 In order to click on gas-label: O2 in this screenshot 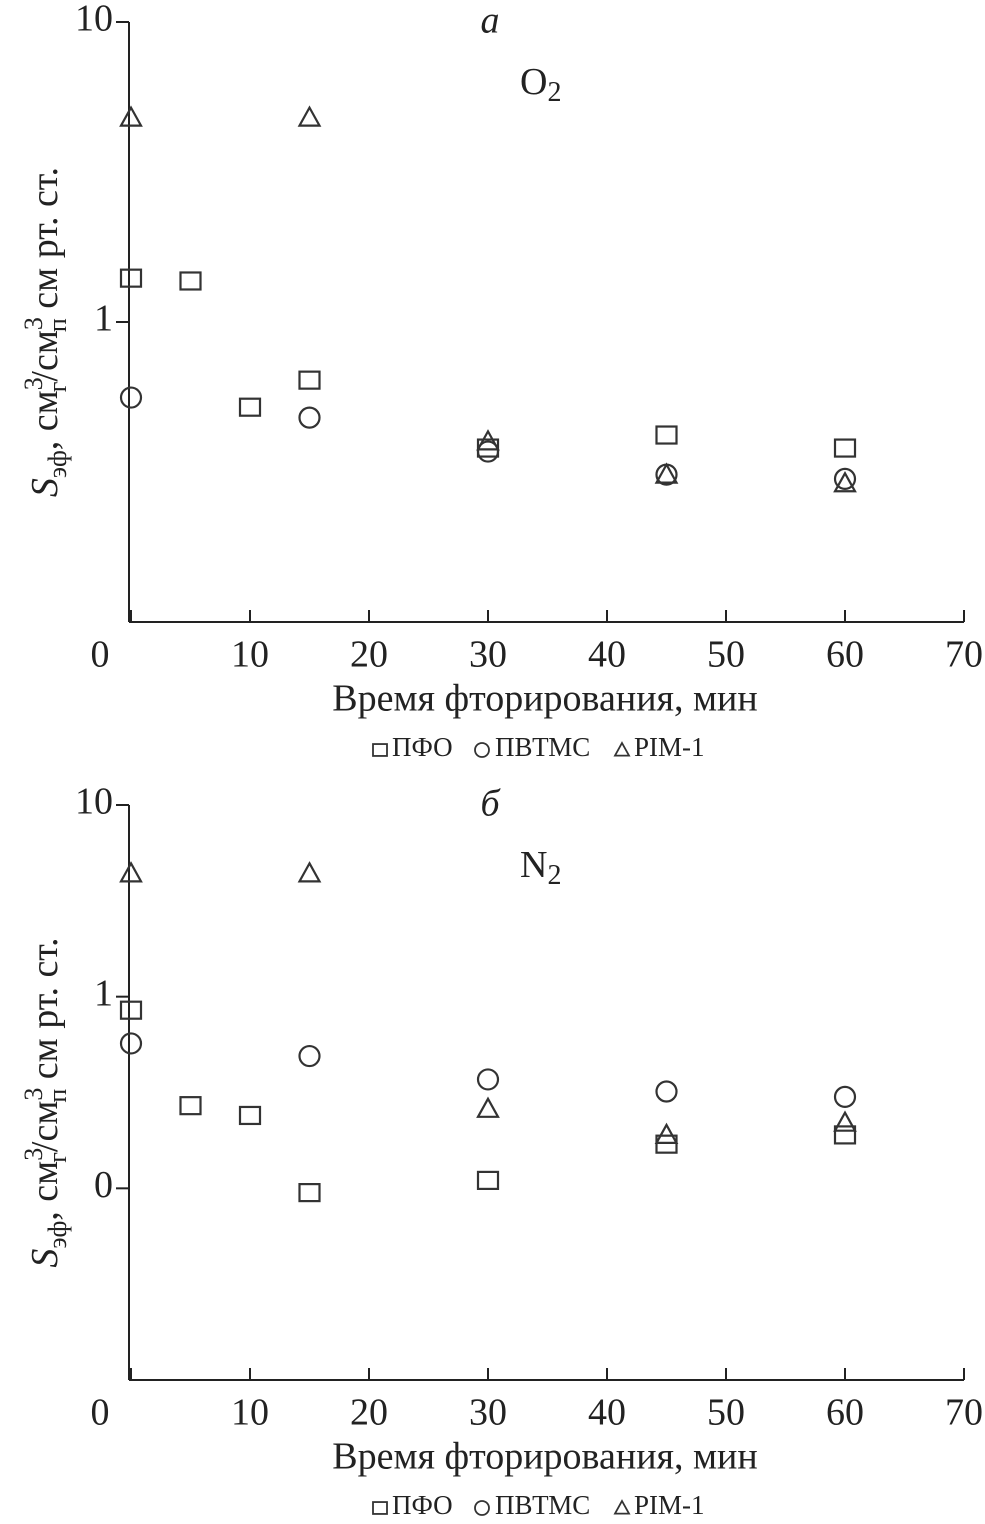, I will do `click(540, 85)`.